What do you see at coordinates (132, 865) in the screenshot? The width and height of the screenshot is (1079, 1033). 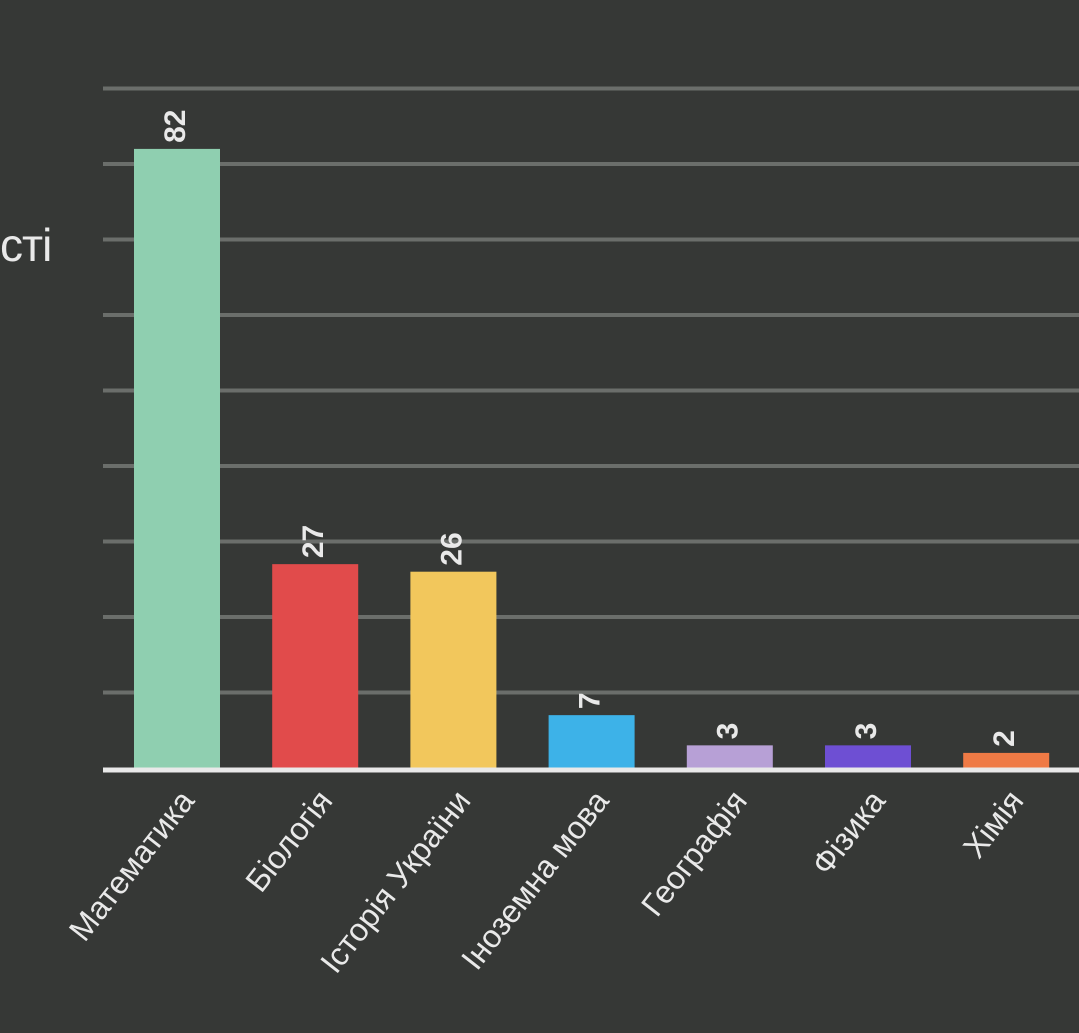 I see `x-tick-label: Математика` at bounding box center [132, 865].